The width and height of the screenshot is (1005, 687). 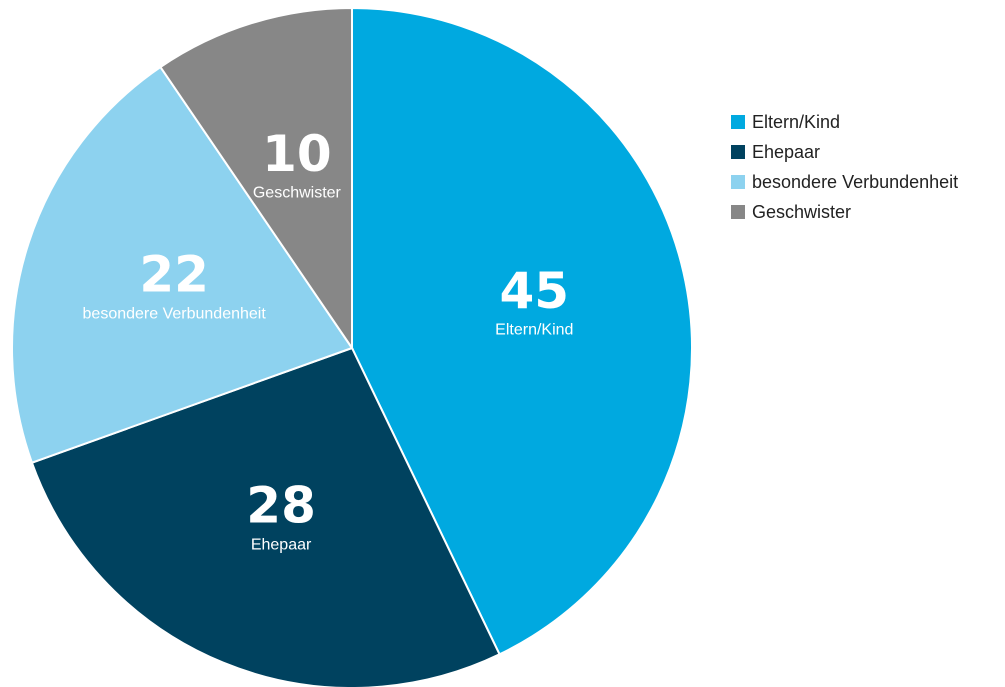 What do you see at coordinates (801, 212) in the screenshot?
I see `legend-label: Geschwister` at bounding box center [801, 212].